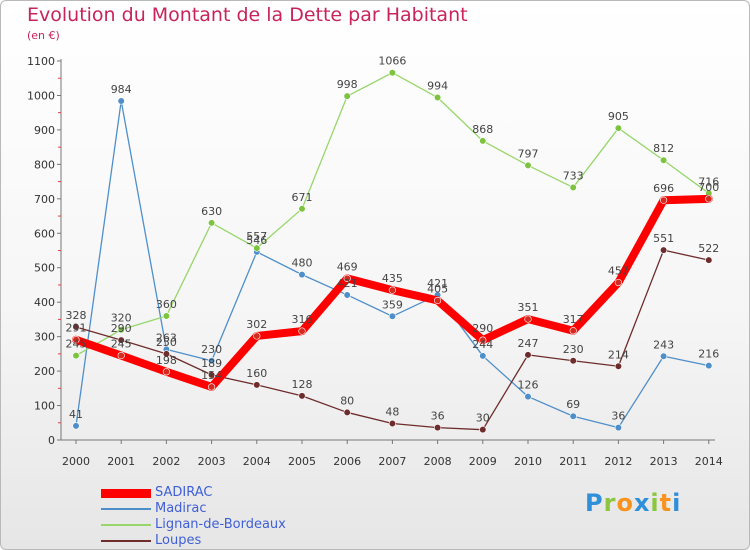 The width and height of the screenshot is (750, 550). What do you see at coordinates (610, 503) in the screenshot?
I see `logo-letter: r` at bounding box center [610, 503].